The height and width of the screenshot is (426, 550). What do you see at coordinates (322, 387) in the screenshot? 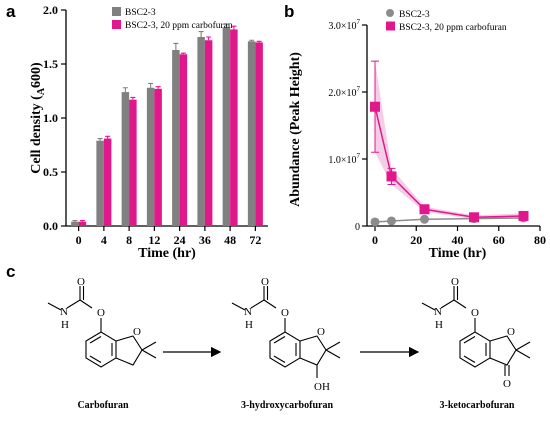
I see `hydroxyl-label: OH` at bounding box center [322, 387].